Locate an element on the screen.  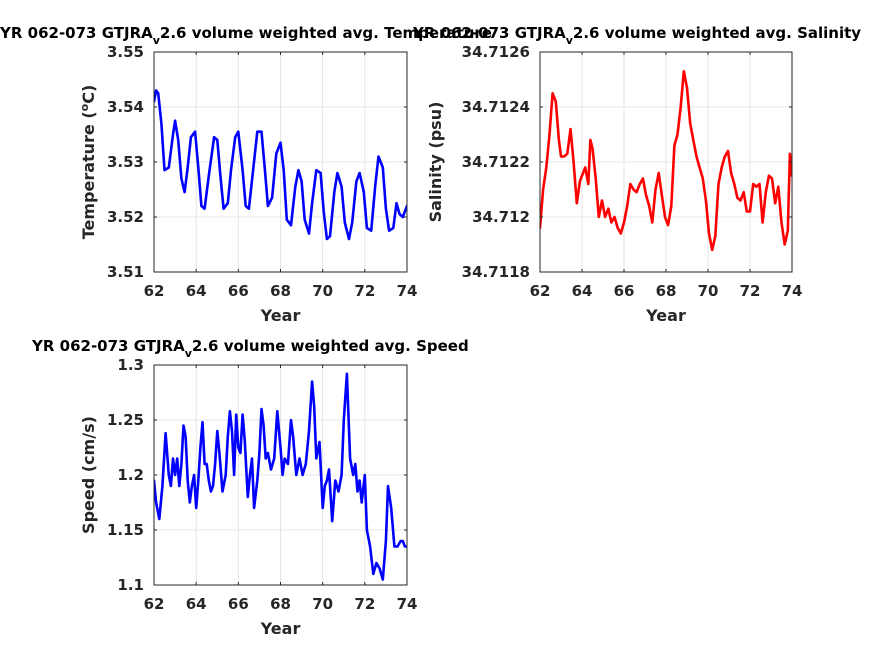
y-tick-label: 34.7124 is located at coordinates (496, 107).